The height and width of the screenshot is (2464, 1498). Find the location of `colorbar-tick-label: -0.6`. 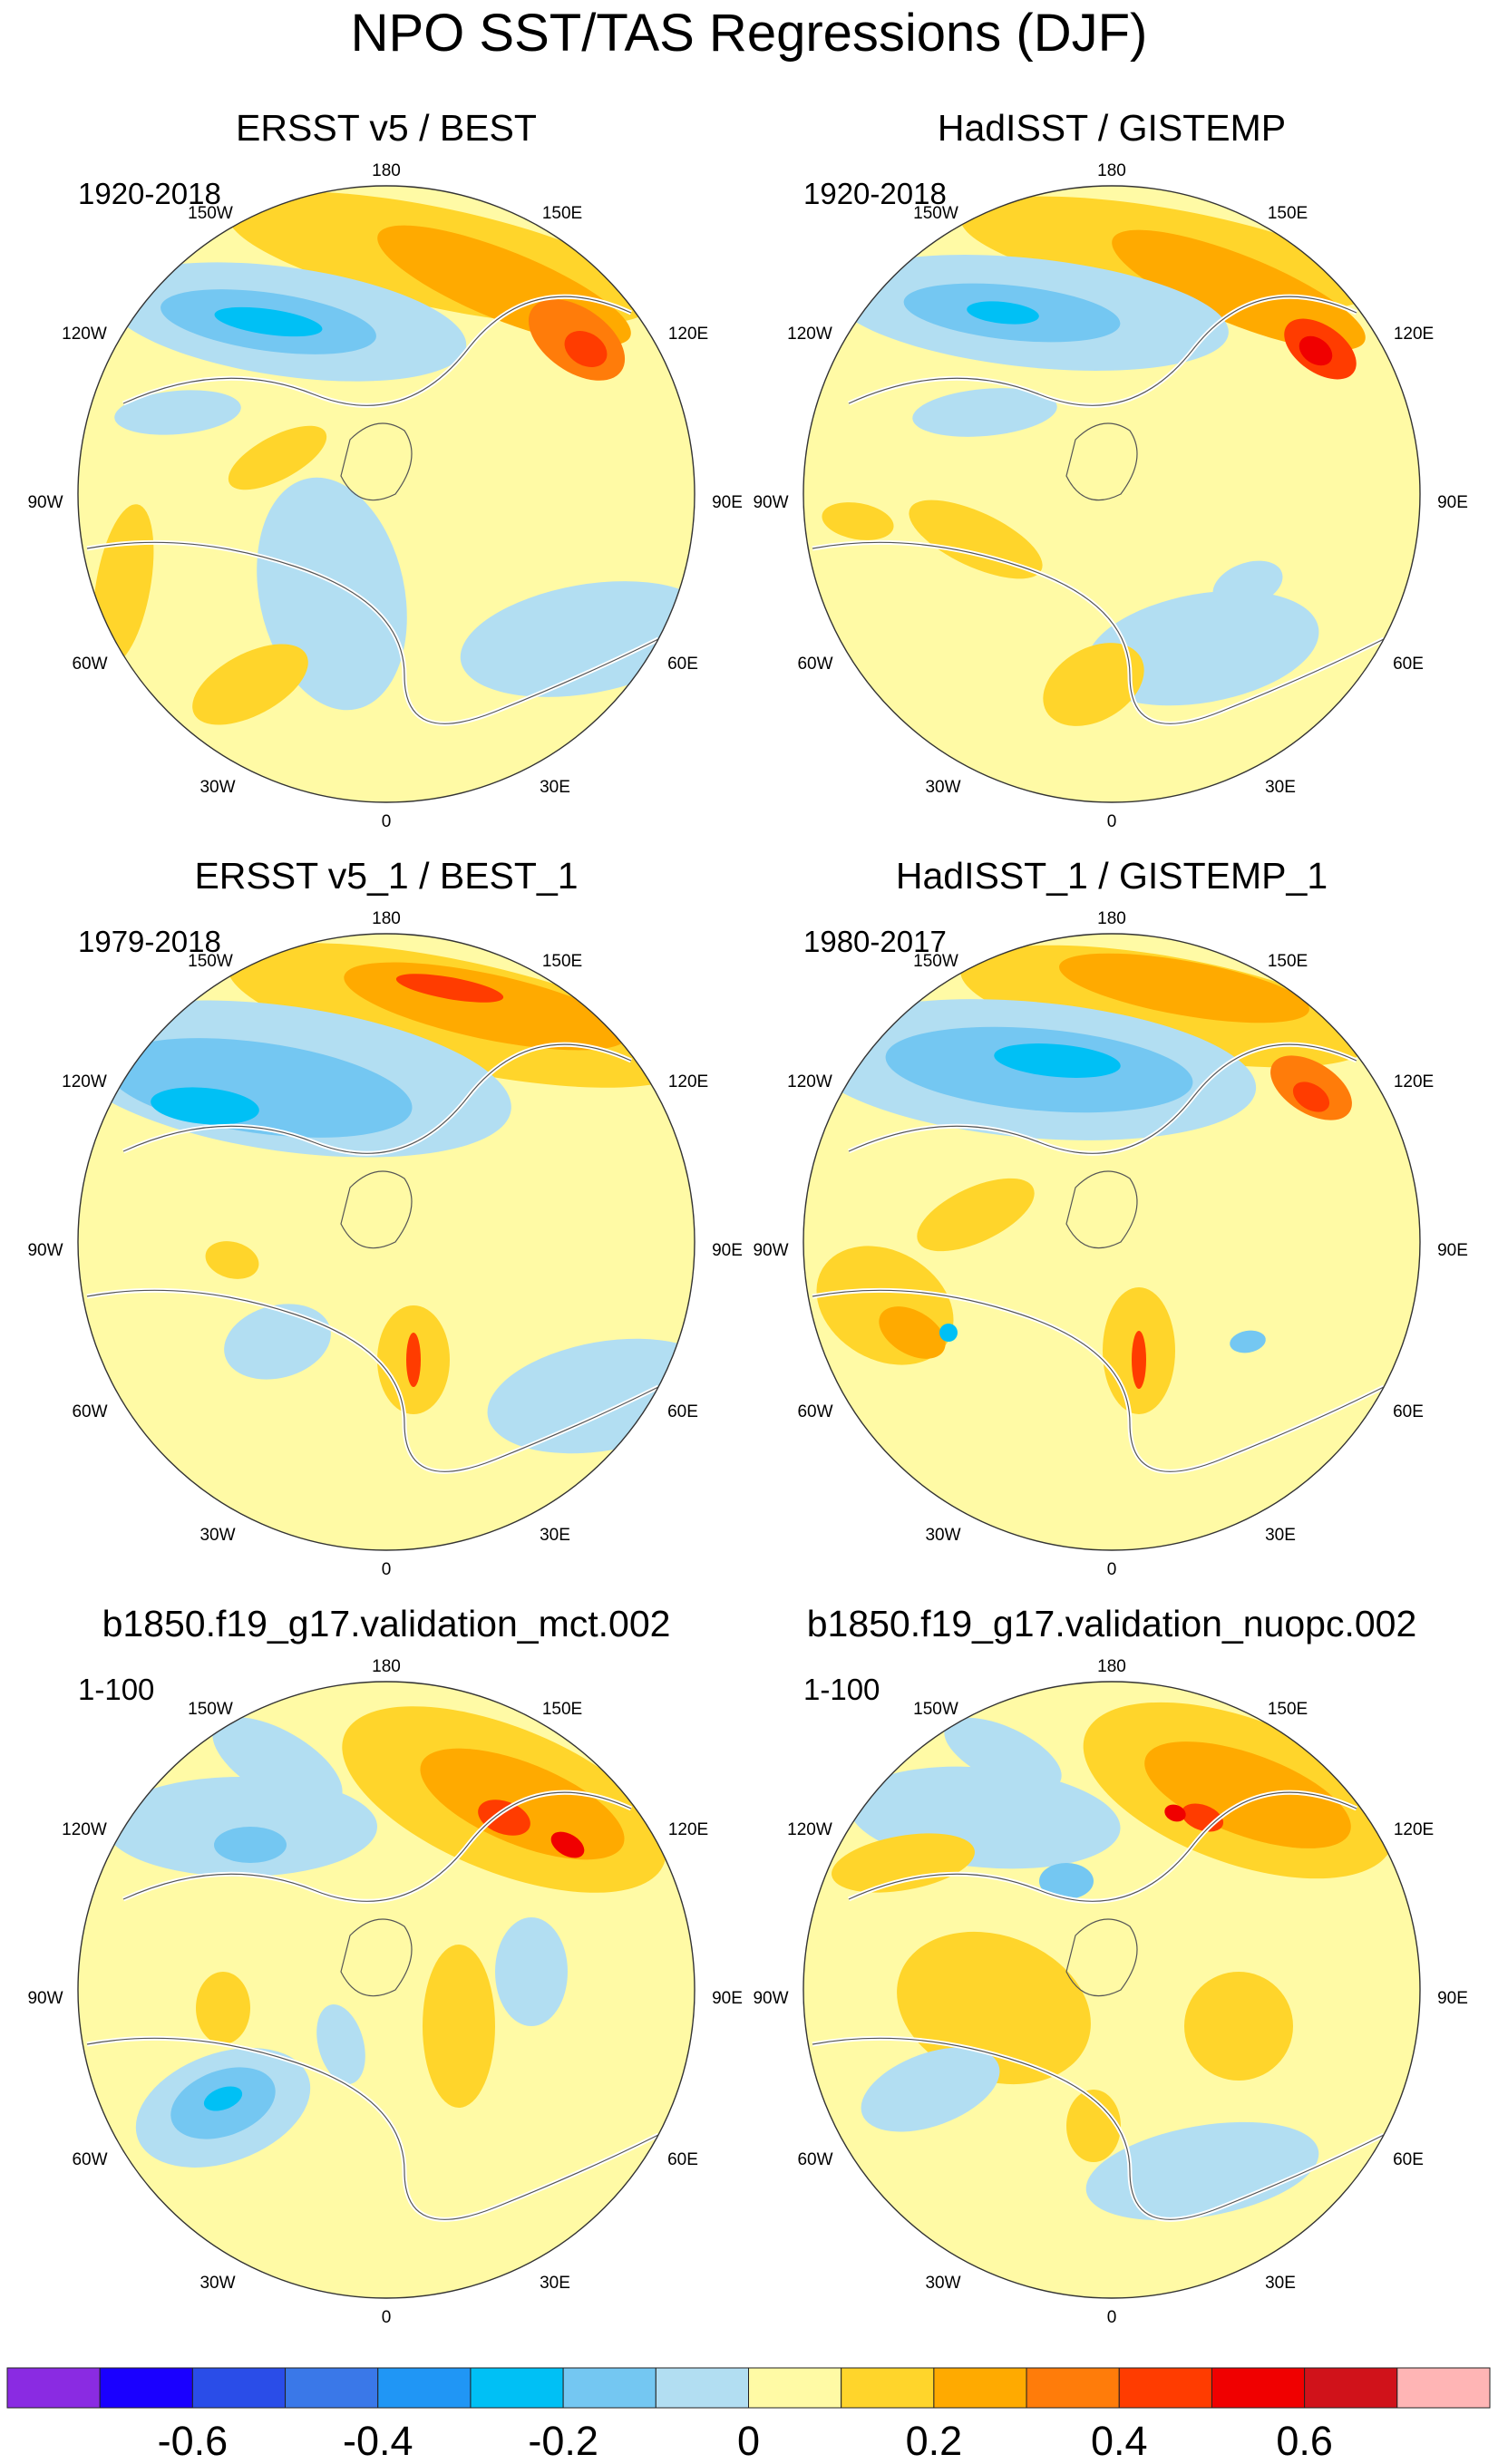

colorbar-tick-label: -0.6 is located at coordinates (193, 2441).